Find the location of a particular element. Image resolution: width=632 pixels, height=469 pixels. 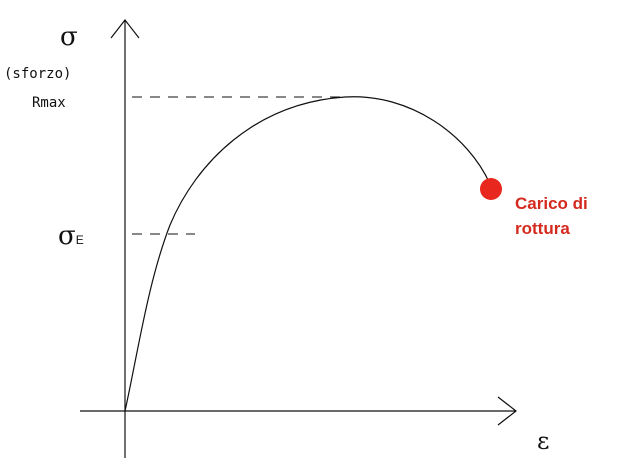

sigma-e-label: σE is located at coordinates (71, 236).